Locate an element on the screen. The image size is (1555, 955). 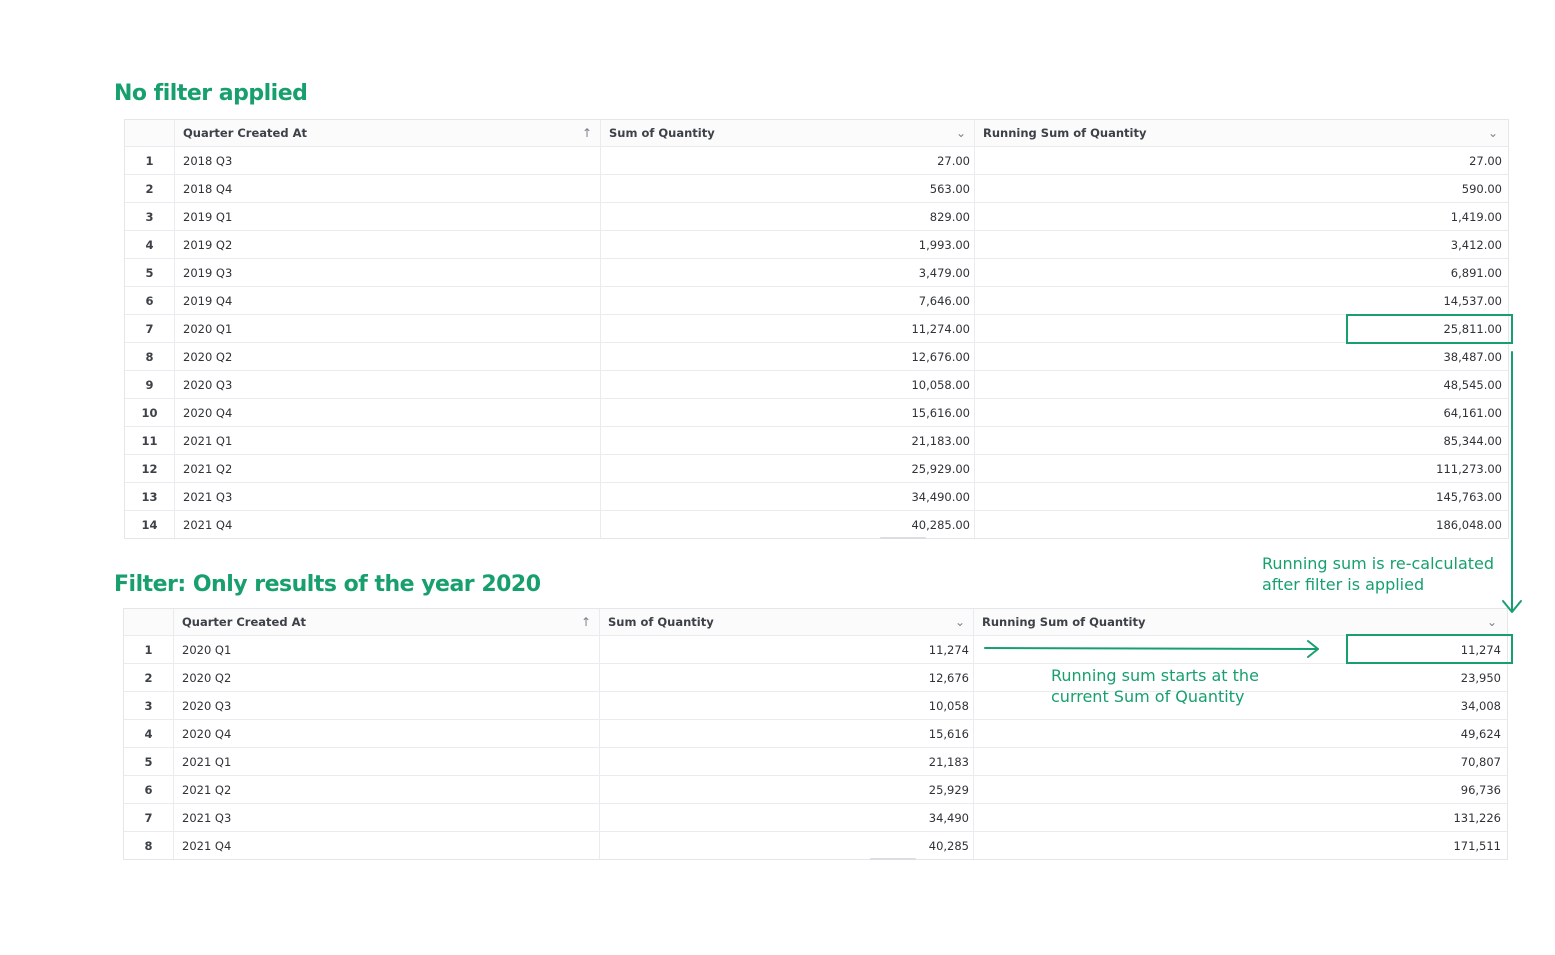
cell-sum-of-quantity: 10,058.00 is located at coordinates (787, 384).